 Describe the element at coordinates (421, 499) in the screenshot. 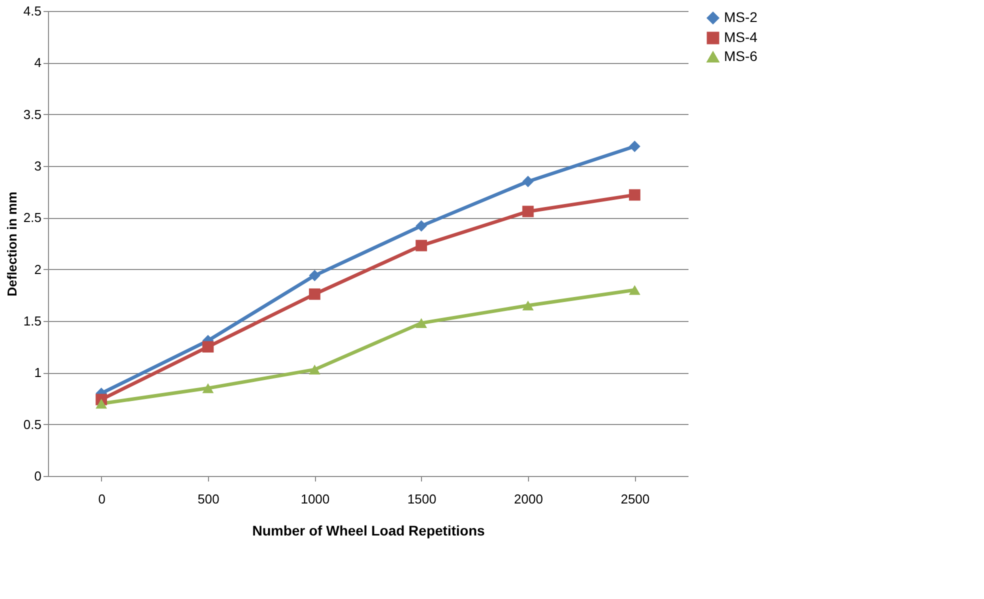

I see `x-tick-label: 1500` at that location.